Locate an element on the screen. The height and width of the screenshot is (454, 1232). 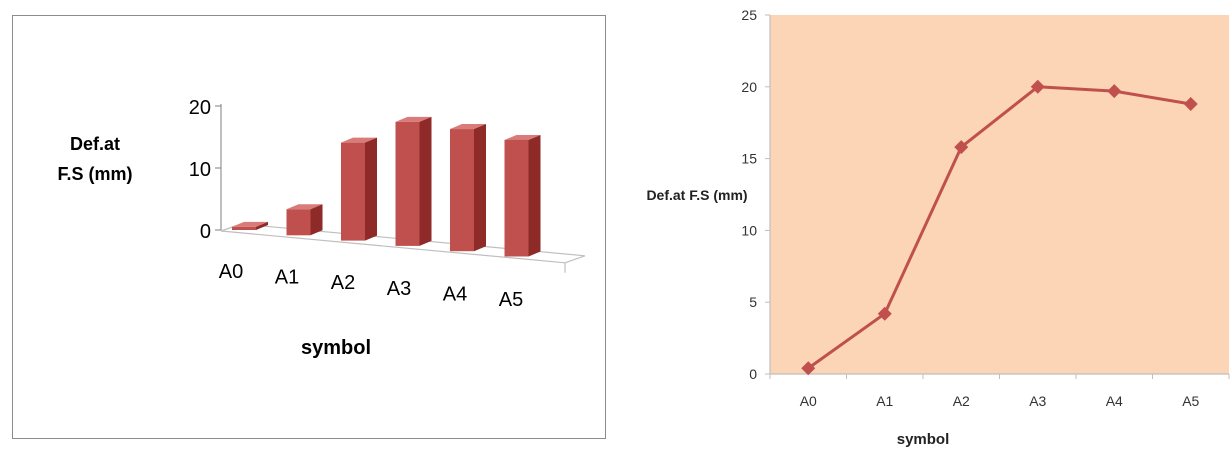
bar-A0 is located at coordinates (244, 228).